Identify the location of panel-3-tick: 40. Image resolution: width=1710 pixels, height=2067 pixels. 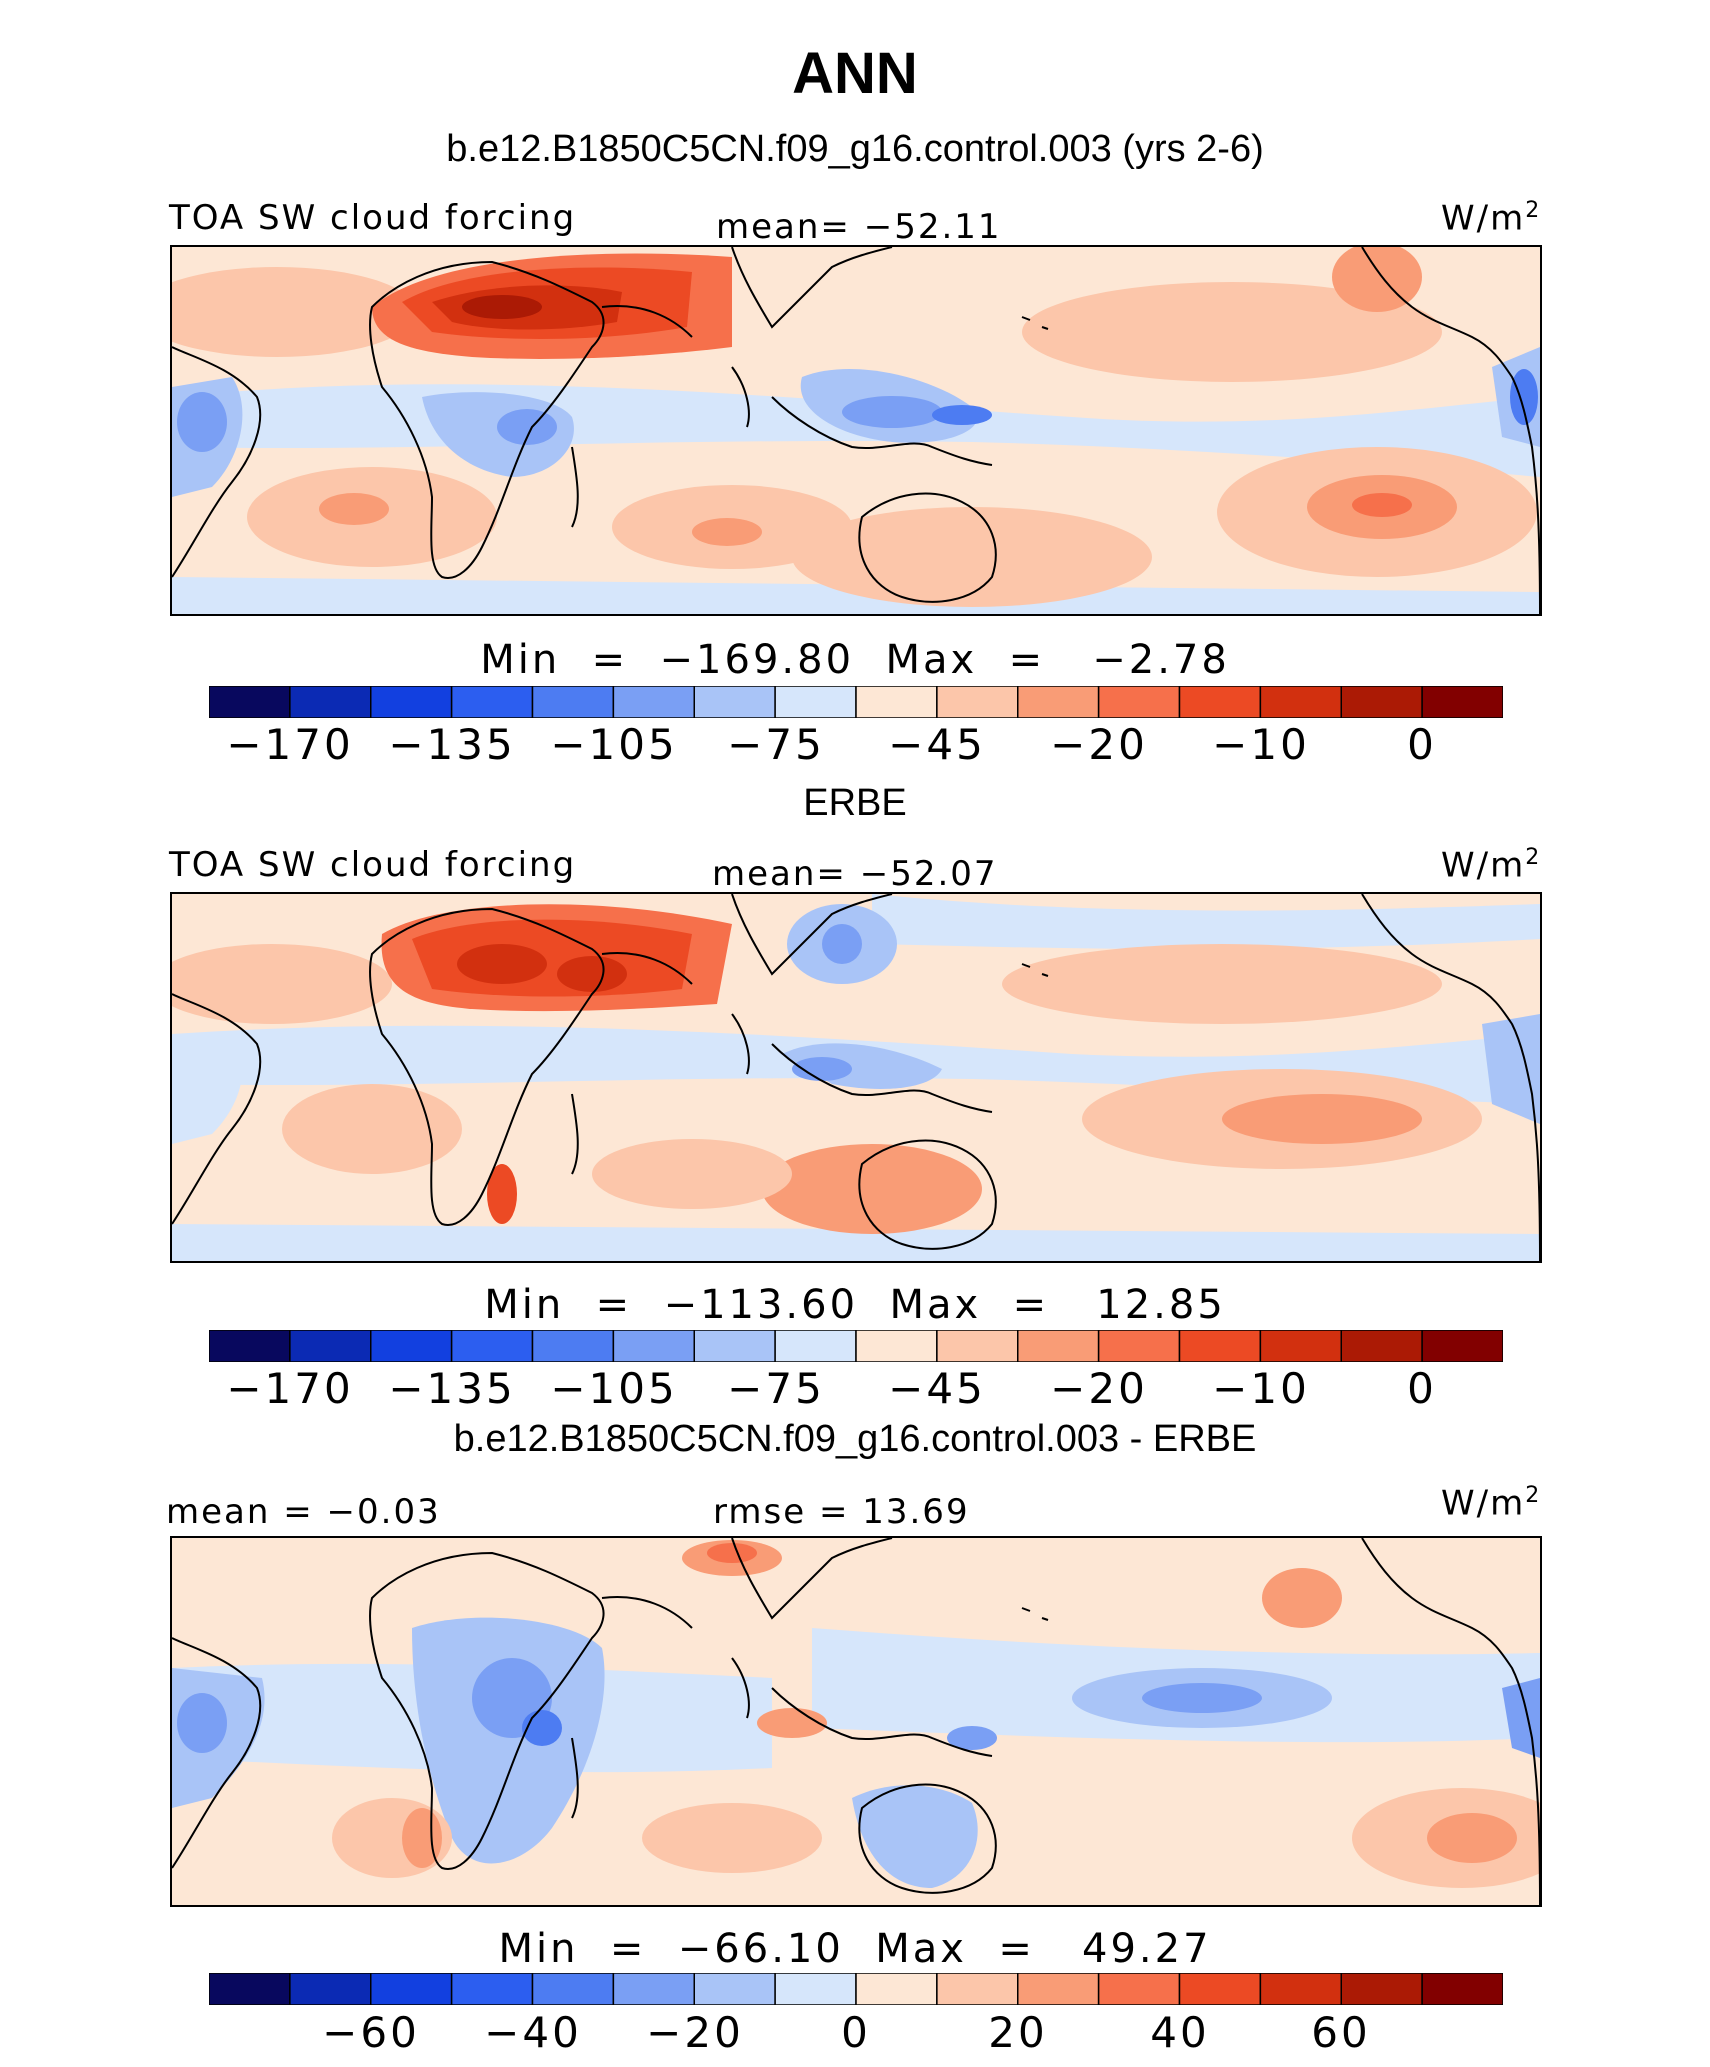
(1180, 2032).